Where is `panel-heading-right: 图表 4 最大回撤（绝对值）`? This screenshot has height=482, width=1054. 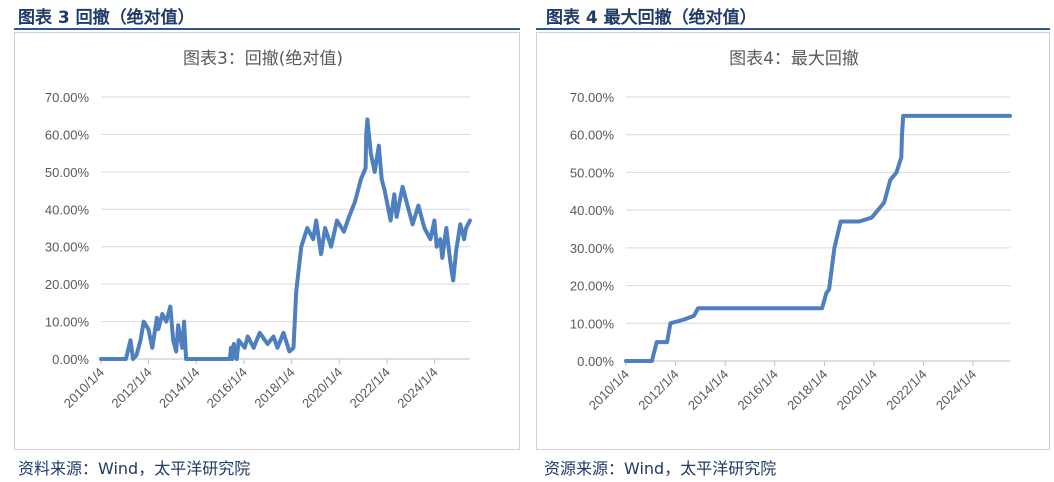 panel-heading-right: 图表 4 最大回撤（绝对值） is located at coordinates (651, 18).